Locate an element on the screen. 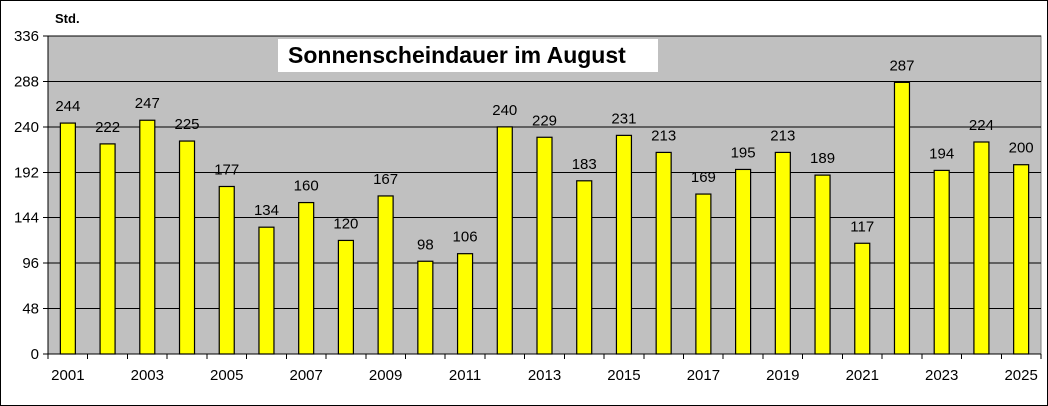 This screenshot has width=1048, height=406. data-label-2024: 224 is located at coordinates (981, 125).